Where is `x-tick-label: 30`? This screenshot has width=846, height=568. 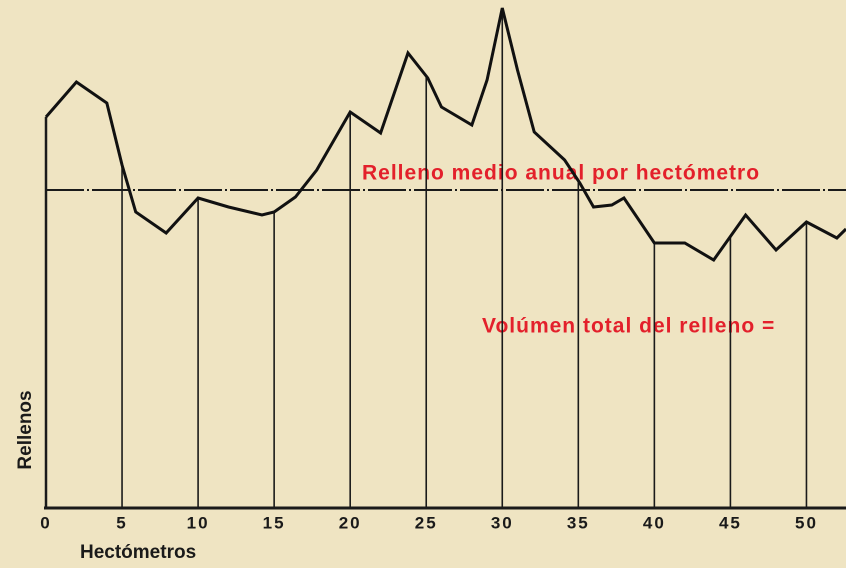 x-tick-label: 30 is located at coordinates (502, 522).